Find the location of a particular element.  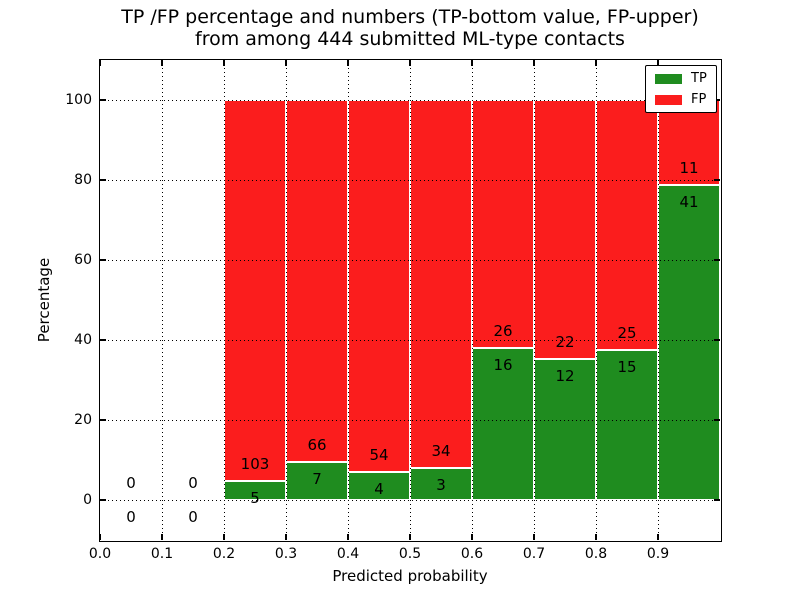

x-tick-label: 0.9 is located at coordinates (658, 554).